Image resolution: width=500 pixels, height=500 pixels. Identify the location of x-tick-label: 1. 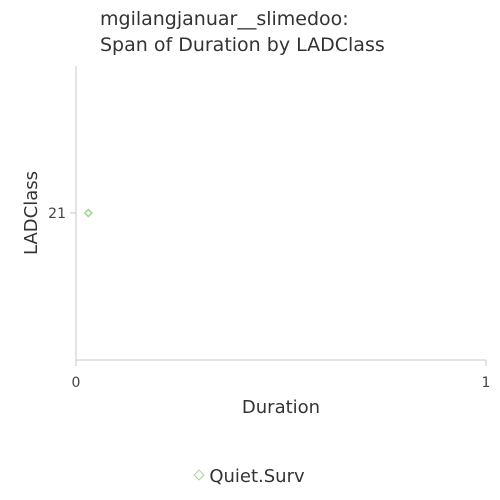
(486, 383).